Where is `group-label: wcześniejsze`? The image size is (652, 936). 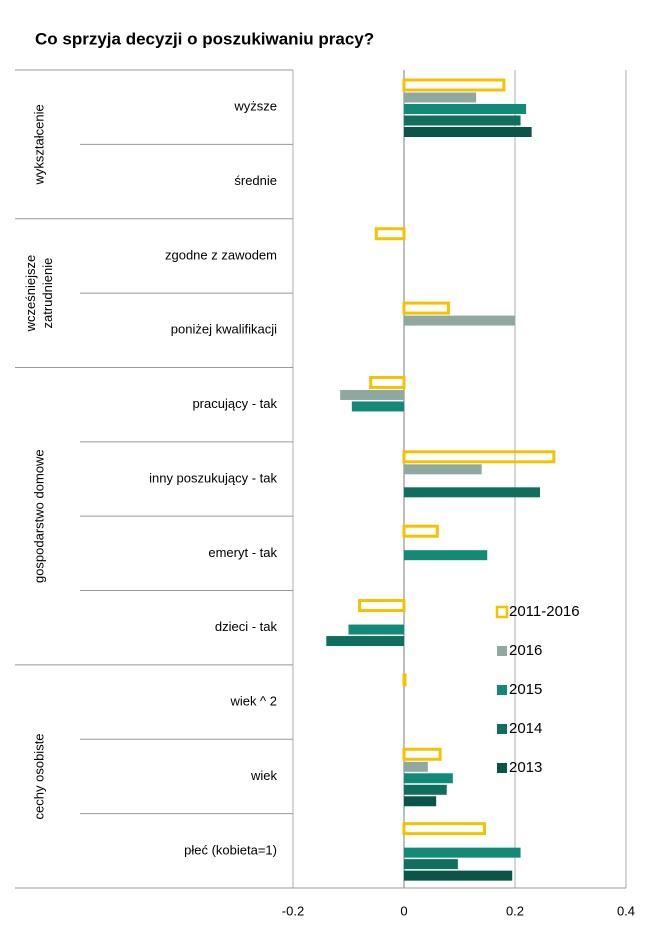 group-label: wcześniejsze is located at coordinates (30, 294).